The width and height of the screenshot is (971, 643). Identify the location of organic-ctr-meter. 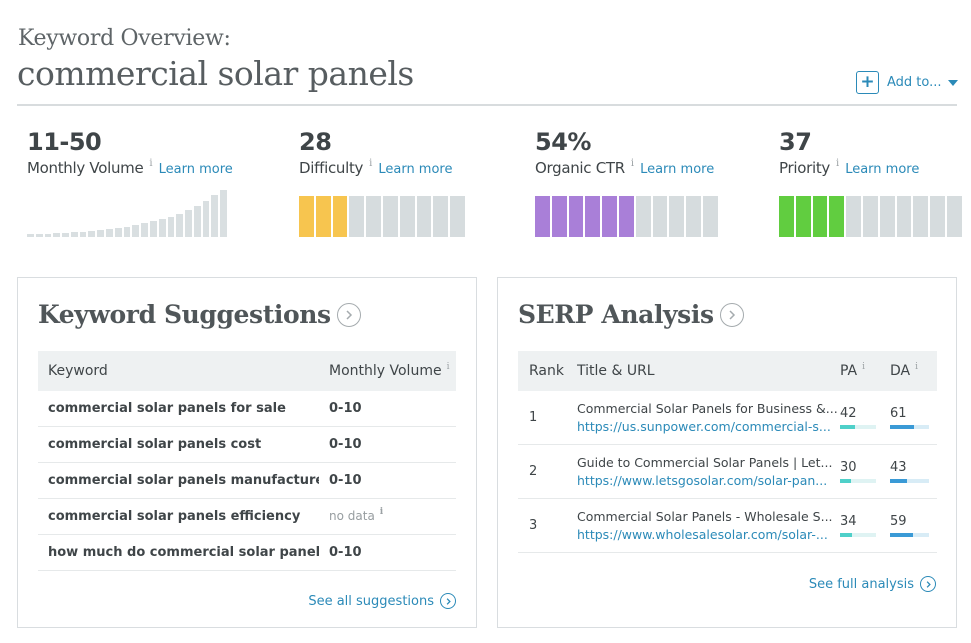
(626, 216).